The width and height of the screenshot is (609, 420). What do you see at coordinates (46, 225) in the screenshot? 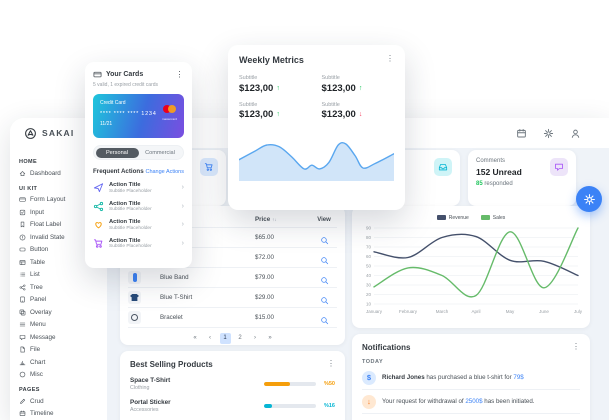
I see `sidebar-item-label: Float Label` at bounding box center [46, 225].